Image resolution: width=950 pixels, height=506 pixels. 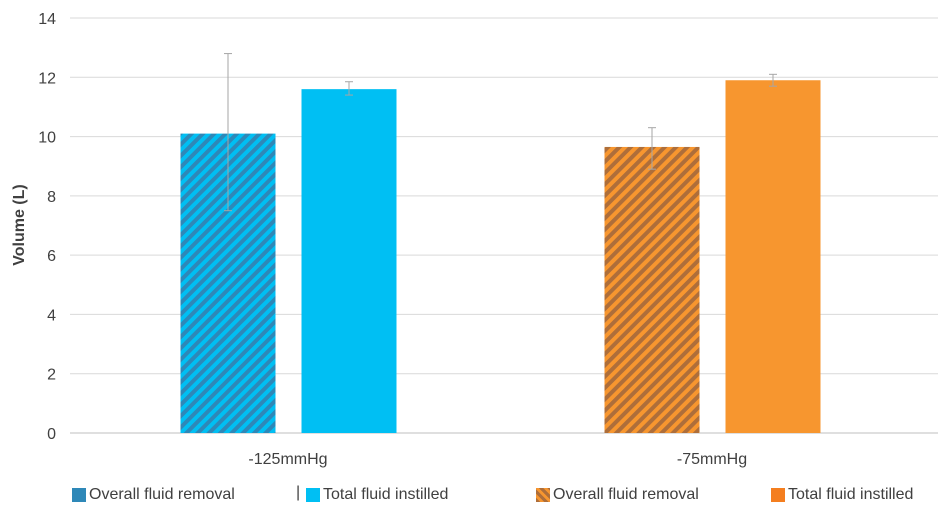 What do you see at coordinates (51, 197) in the screenshot?
I see `y-tick-label: 8` at bounding box center [51, 197].